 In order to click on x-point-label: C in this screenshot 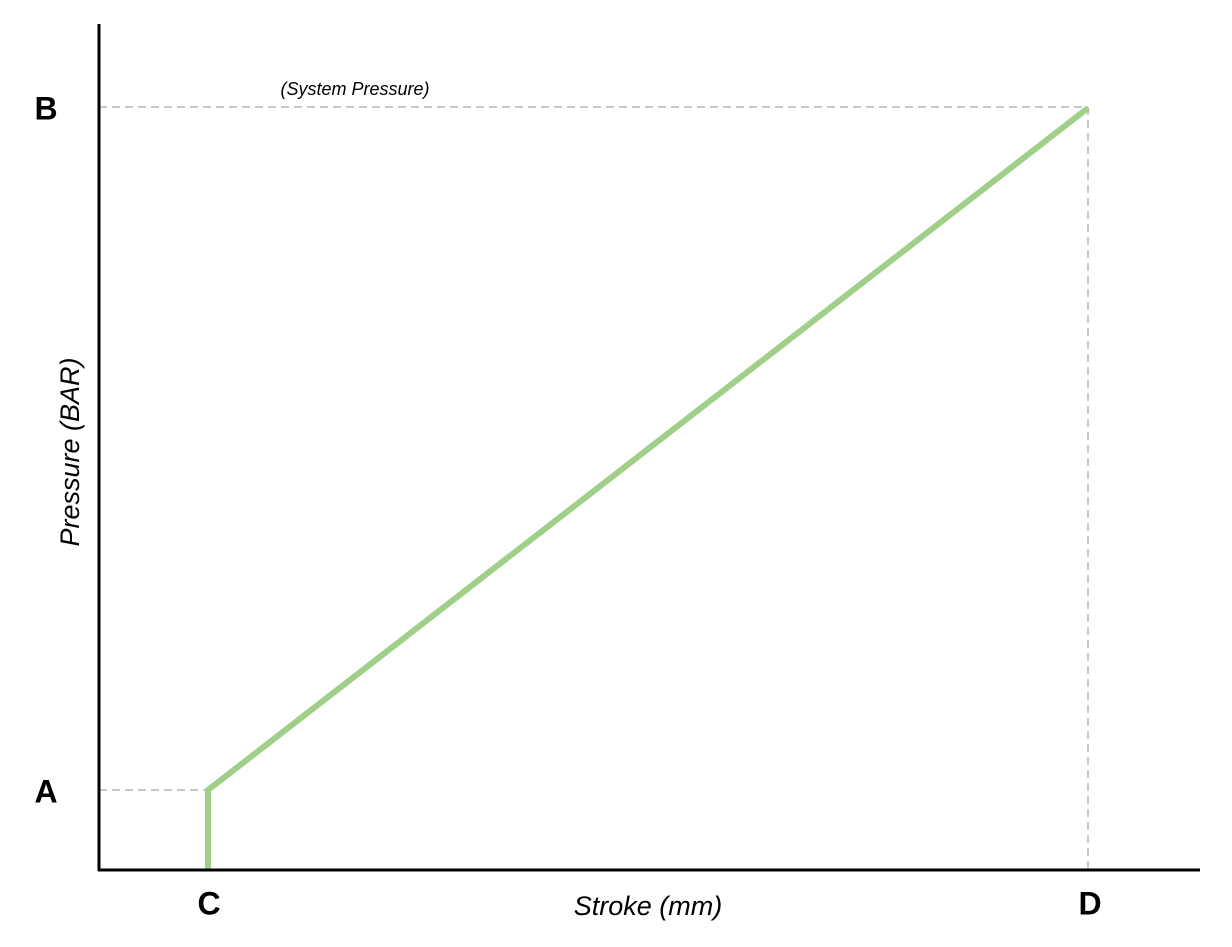, I will do `click(208, 903)`.